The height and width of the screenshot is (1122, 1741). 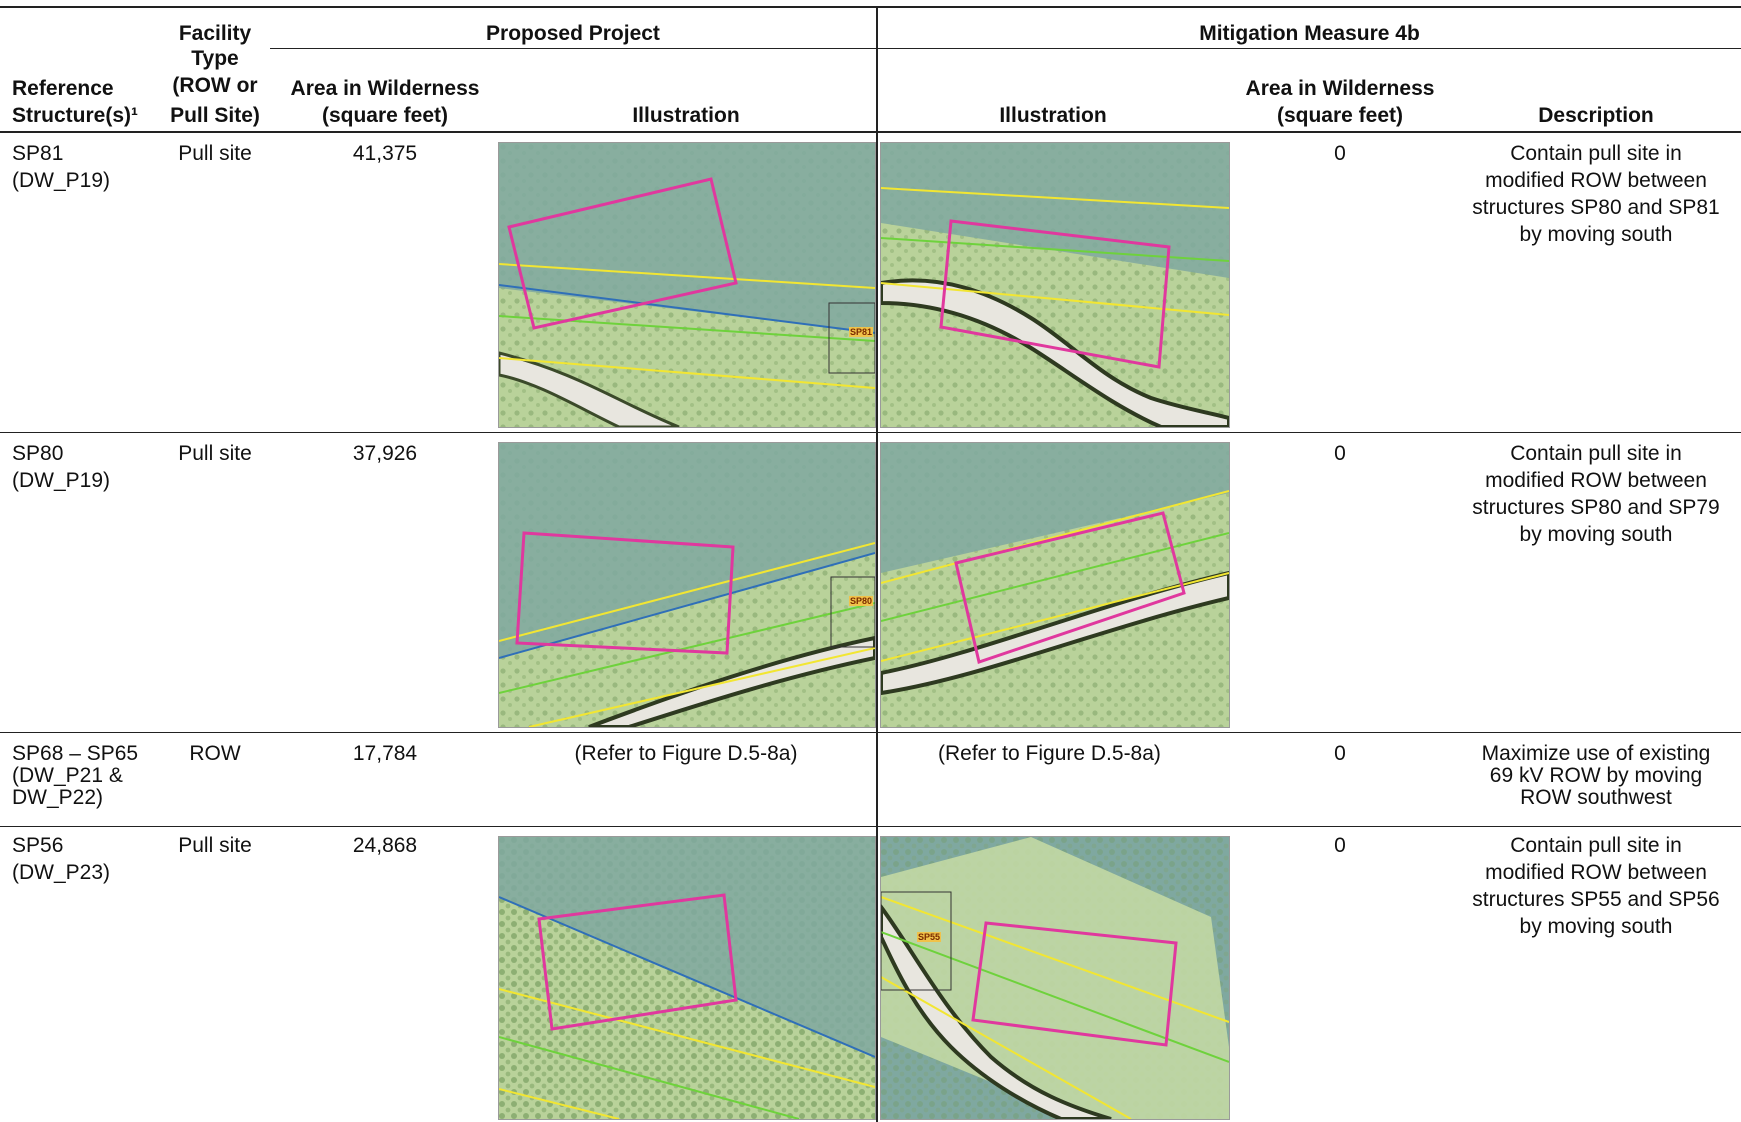 What do you see at coordinates (215, 753) in the screenshot?
I see `row-facility: ROW` at bounding box center [215, 753].